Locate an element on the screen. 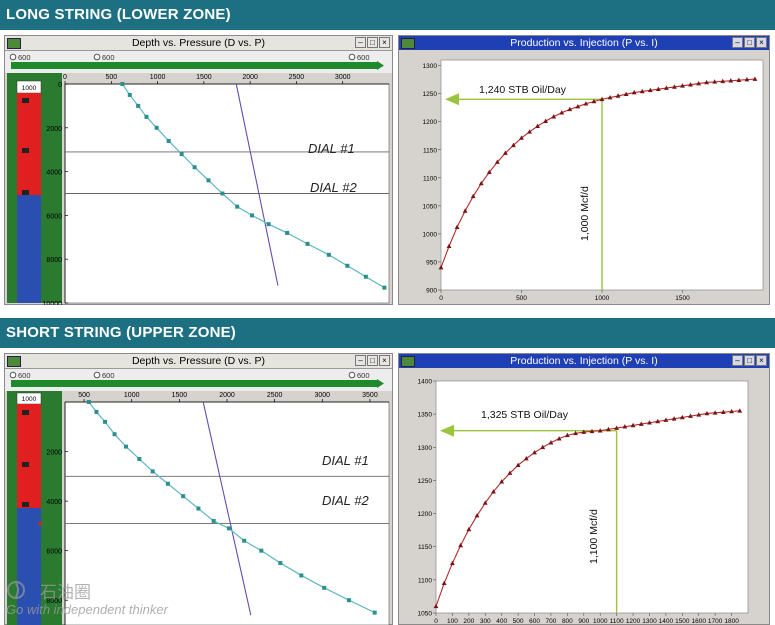 The width and height of the screenshot is (775, 625). y-tick-label: 0 is located at coordinates (60, 85).